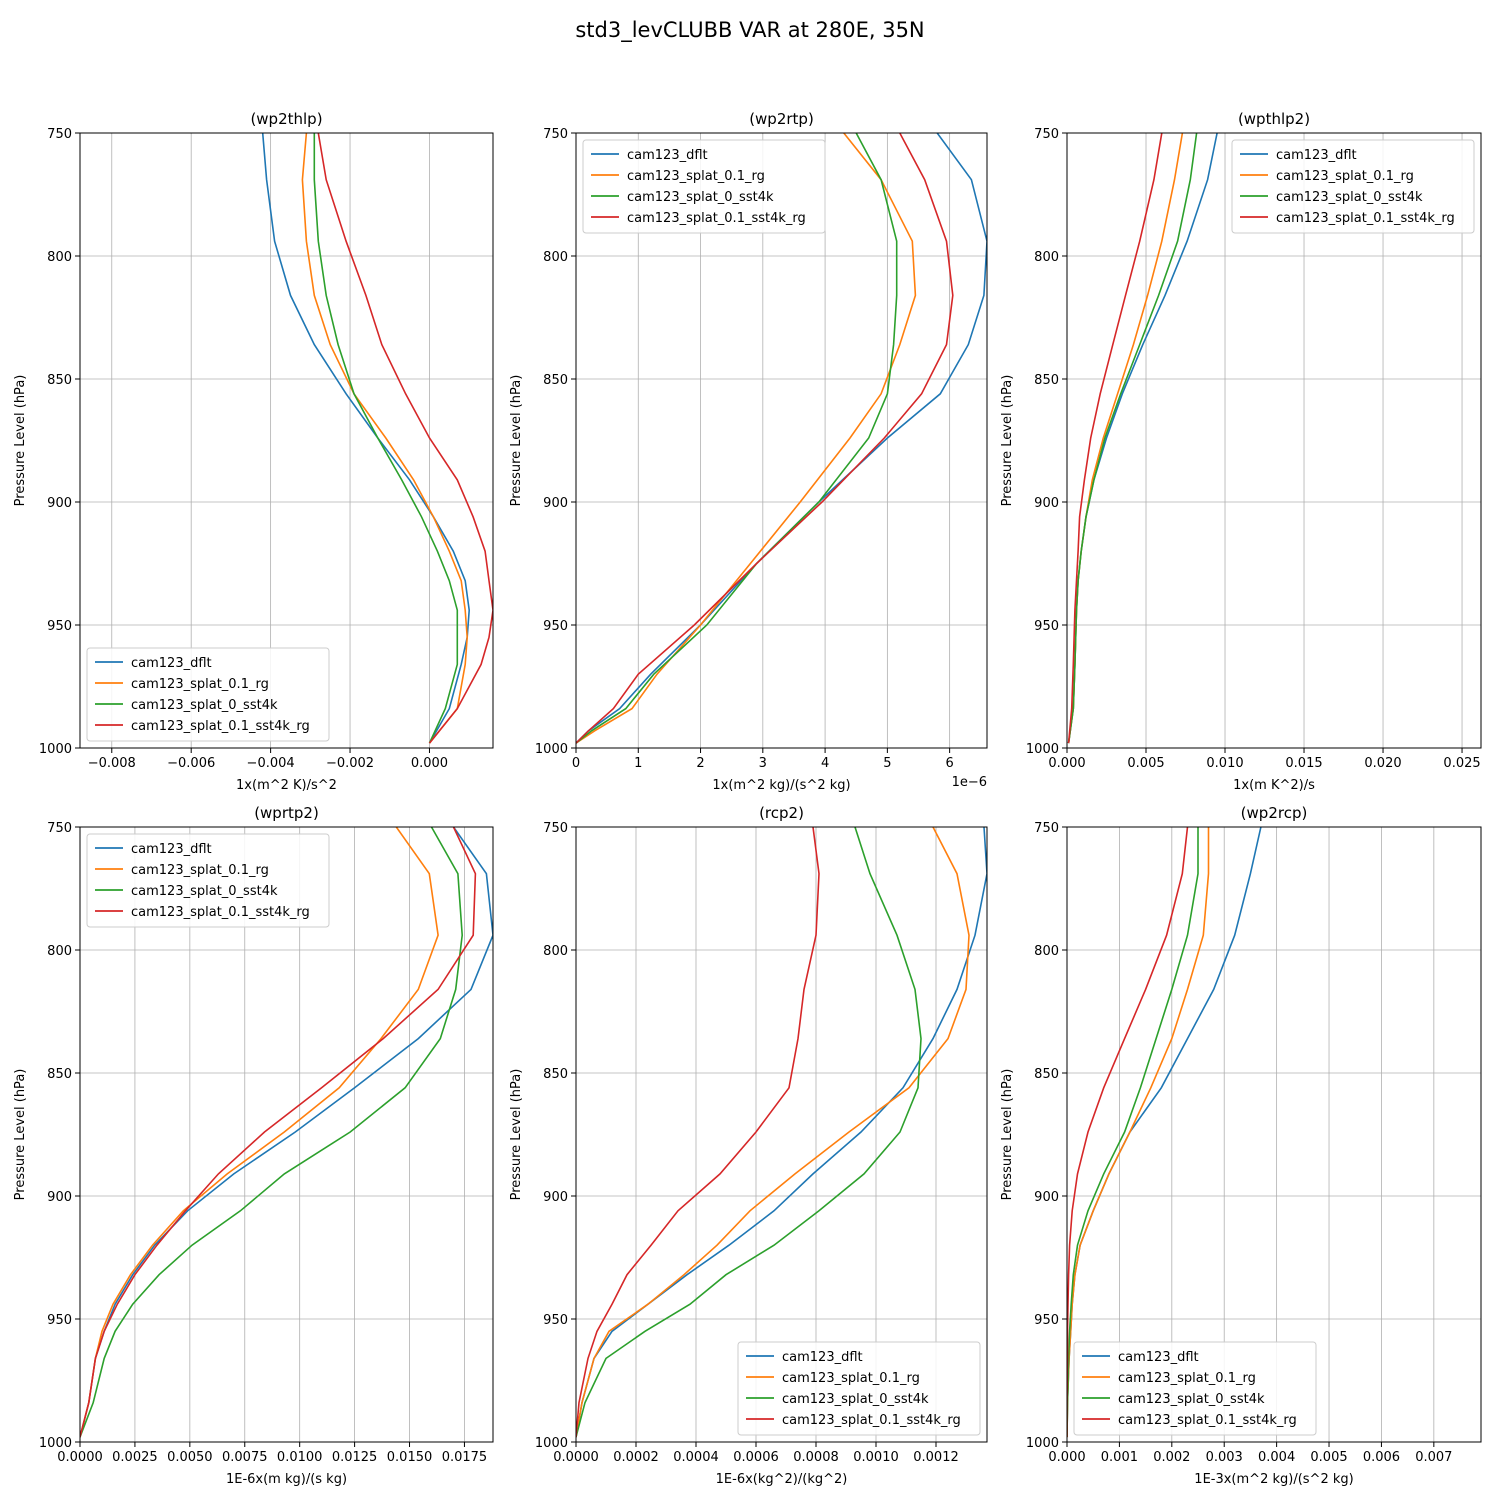 The image size is (1500, 1500). I want to click on subplot-title: (wp2thlp), so click(286, 119).